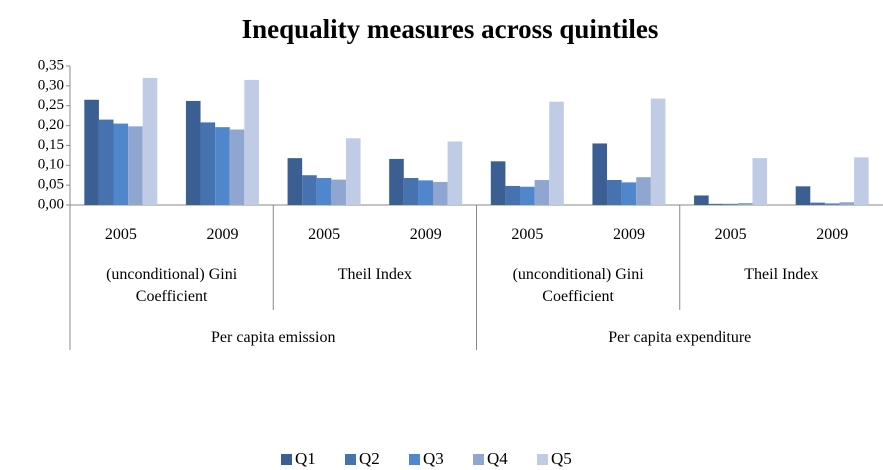  Describe the element at coordinates (51, 185) in the screenshot. I see `y-tick-label: 0,05` at that location.